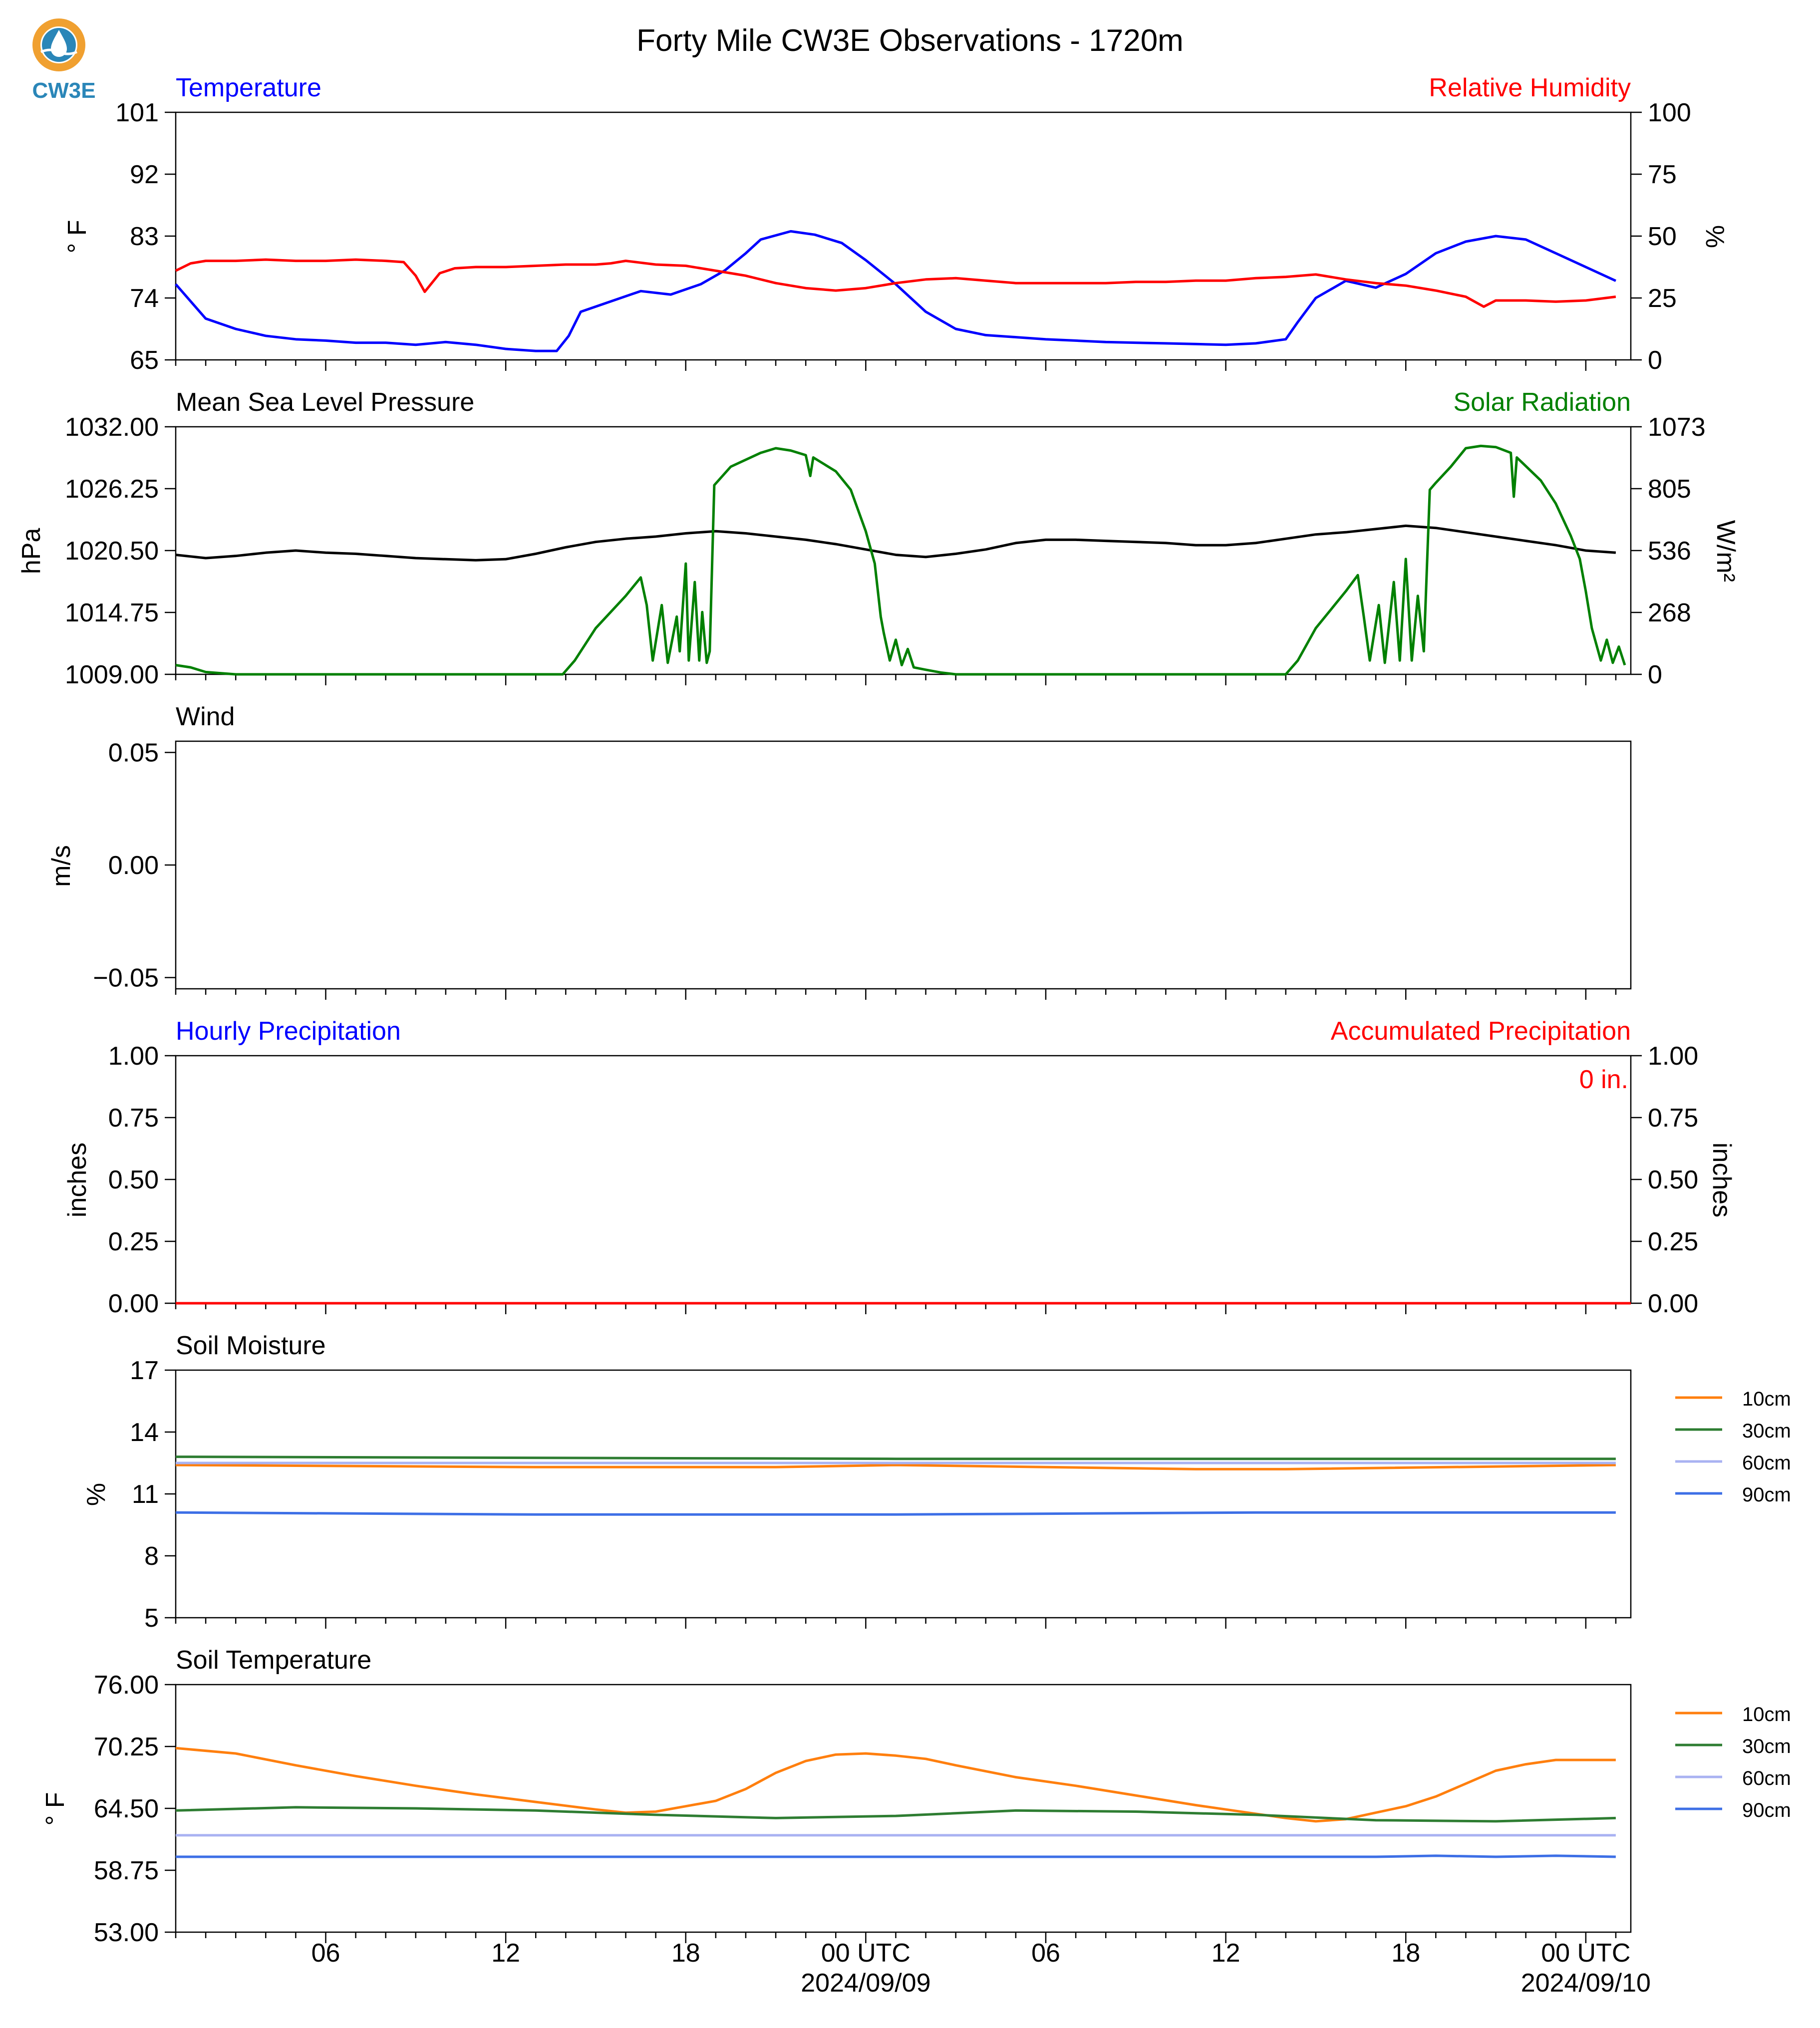  What do you see at coordinates (126, 1870) in the screenshot?
I see `y-tick-label: 58.75` at bounding box center [126, 1870].